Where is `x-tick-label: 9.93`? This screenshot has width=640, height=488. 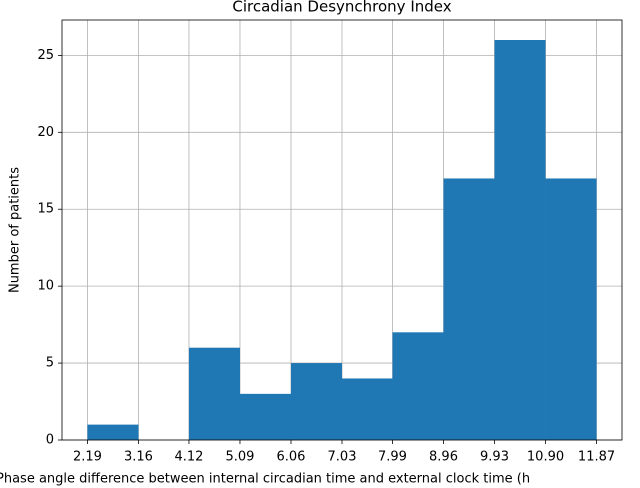 x-tick-label: 9.93 is located at coordinates (494, 457).